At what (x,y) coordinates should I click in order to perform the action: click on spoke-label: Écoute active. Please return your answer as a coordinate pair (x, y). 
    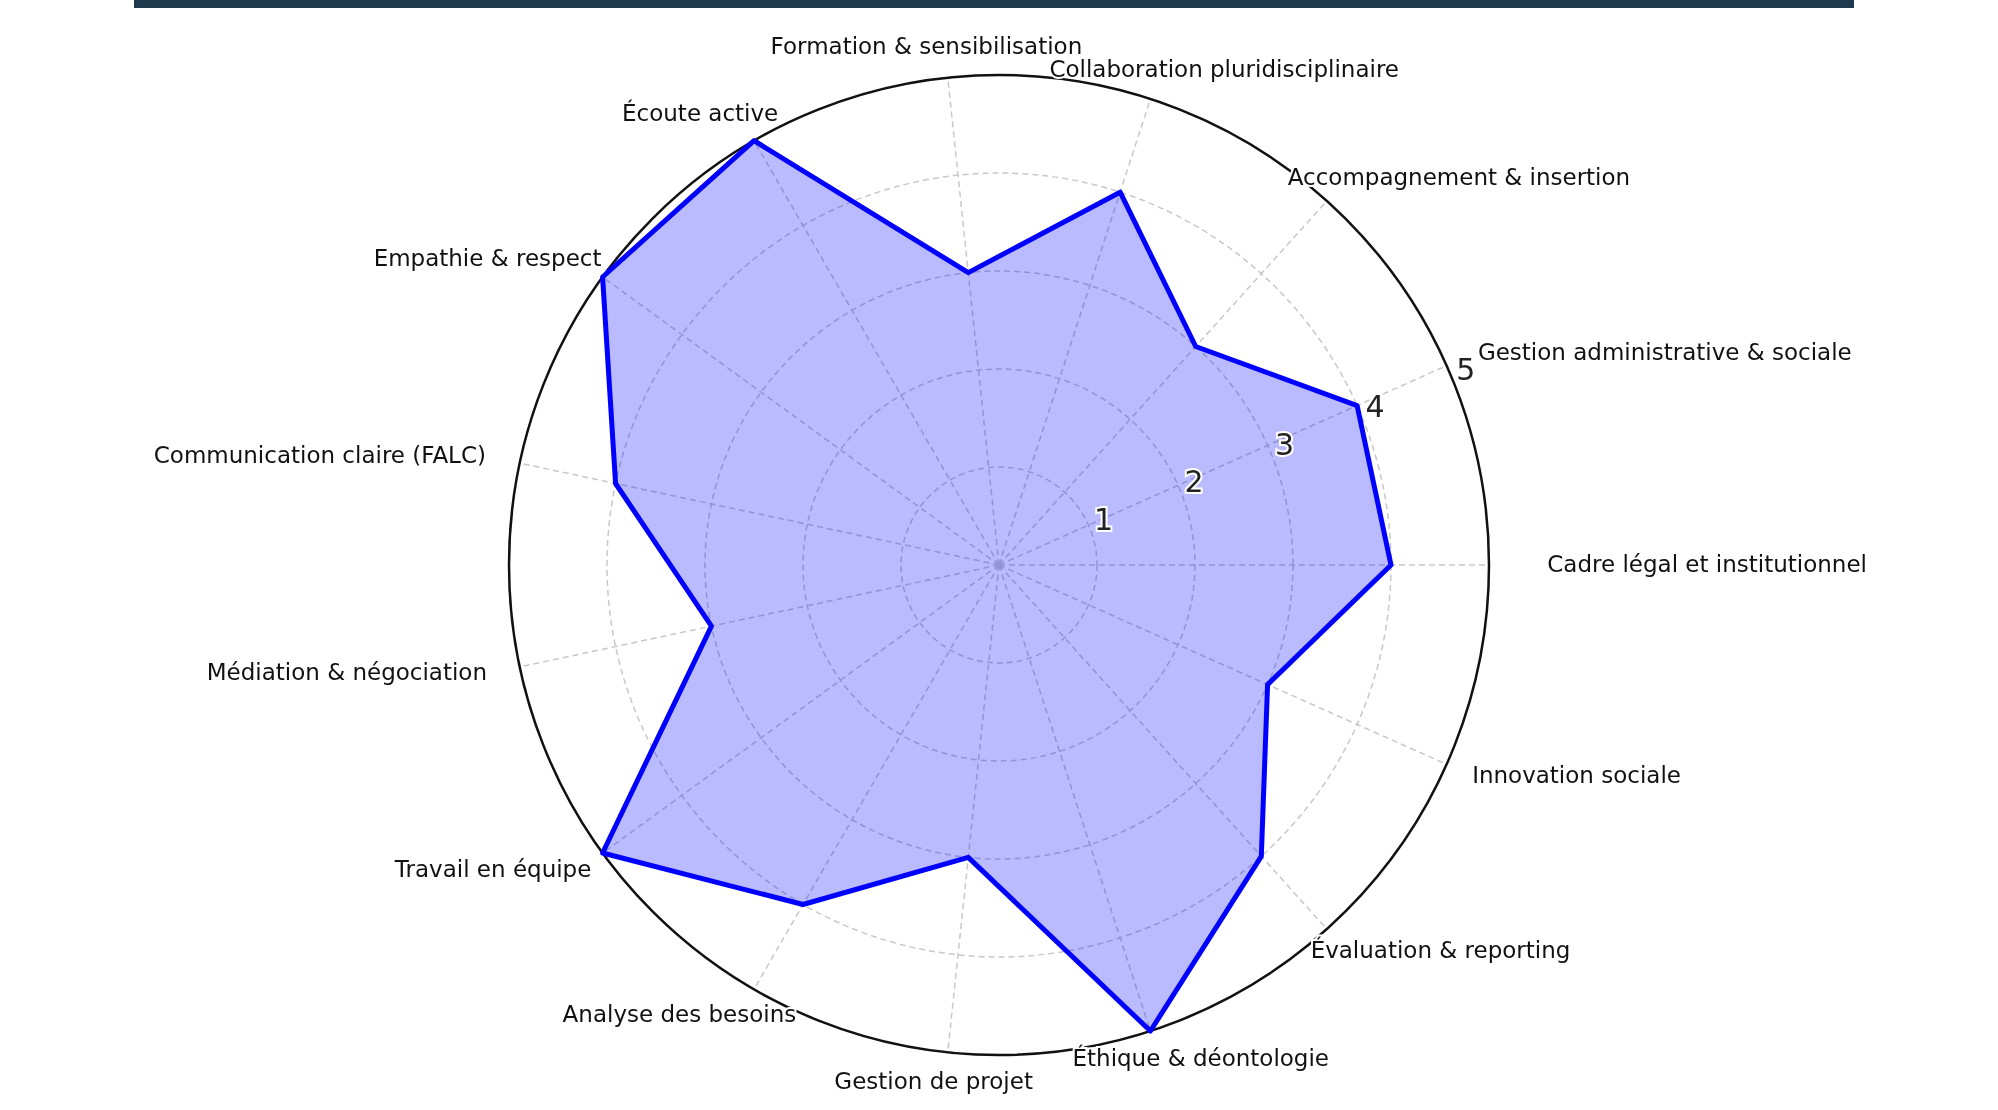
    Looking at the image, I should click on (700, 113).